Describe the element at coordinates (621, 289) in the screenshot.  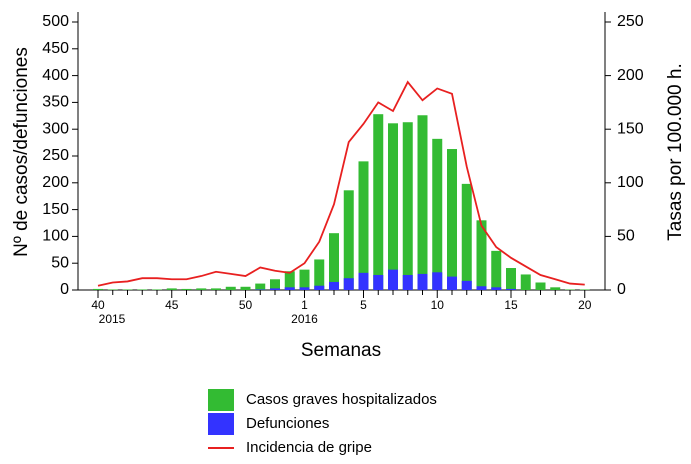
I see `y2-tick-label: 0` at that location.